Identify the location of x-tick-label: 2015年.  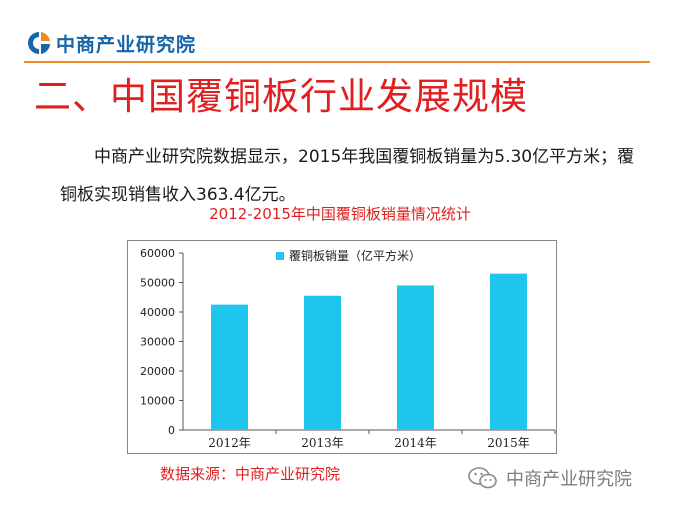
(508, 443).